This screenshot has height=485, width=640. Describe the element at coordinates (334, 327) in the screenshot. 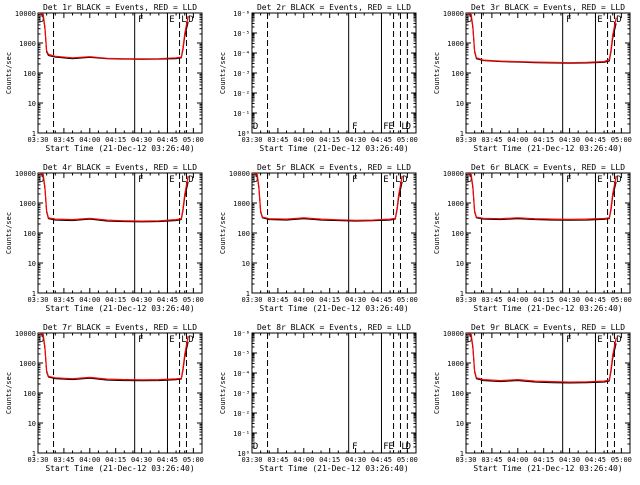

I see `panel-title: Det 8r BLACK = Events, RED = LLD` at that location.